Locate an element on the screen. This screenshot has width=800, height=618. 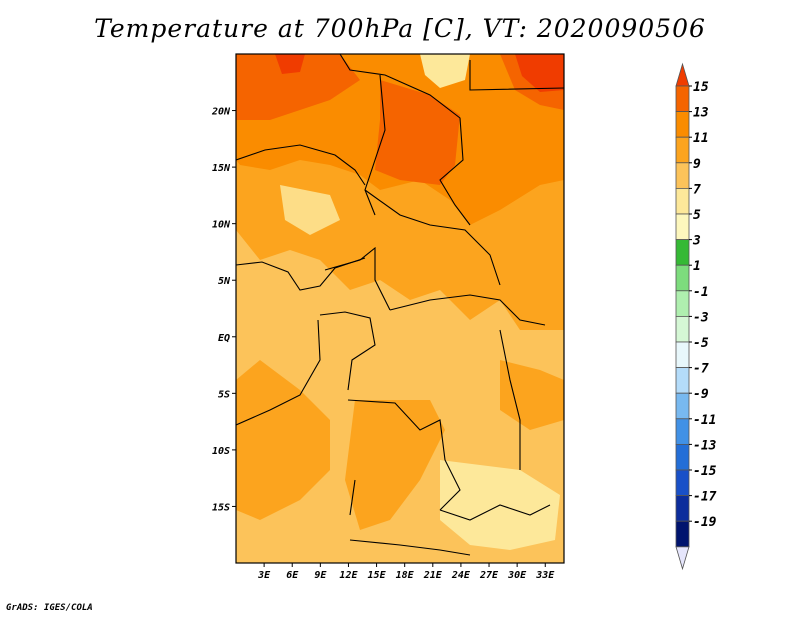
colorbar-label: 5 is located at coordinates (697, 215).